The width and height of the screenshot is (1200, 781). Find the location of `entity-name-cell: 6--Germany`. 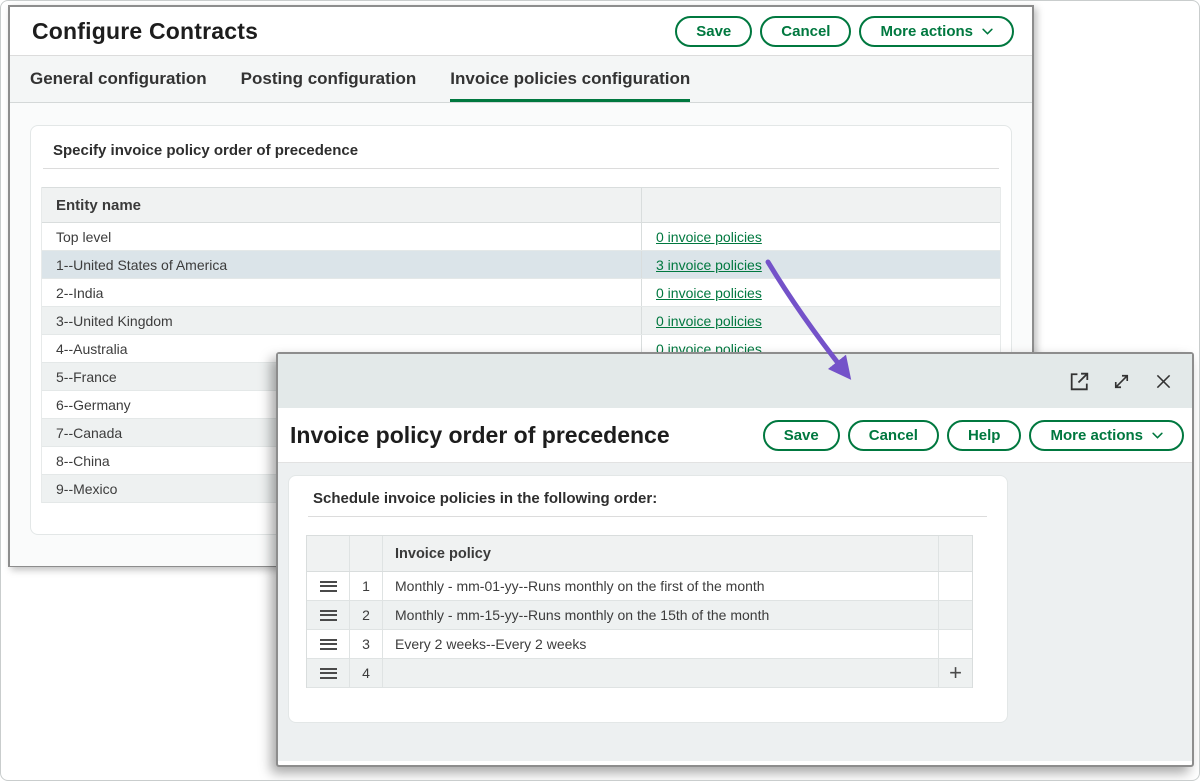

entity-name-cell: 6--Germany is located at coordinates (93, 404).